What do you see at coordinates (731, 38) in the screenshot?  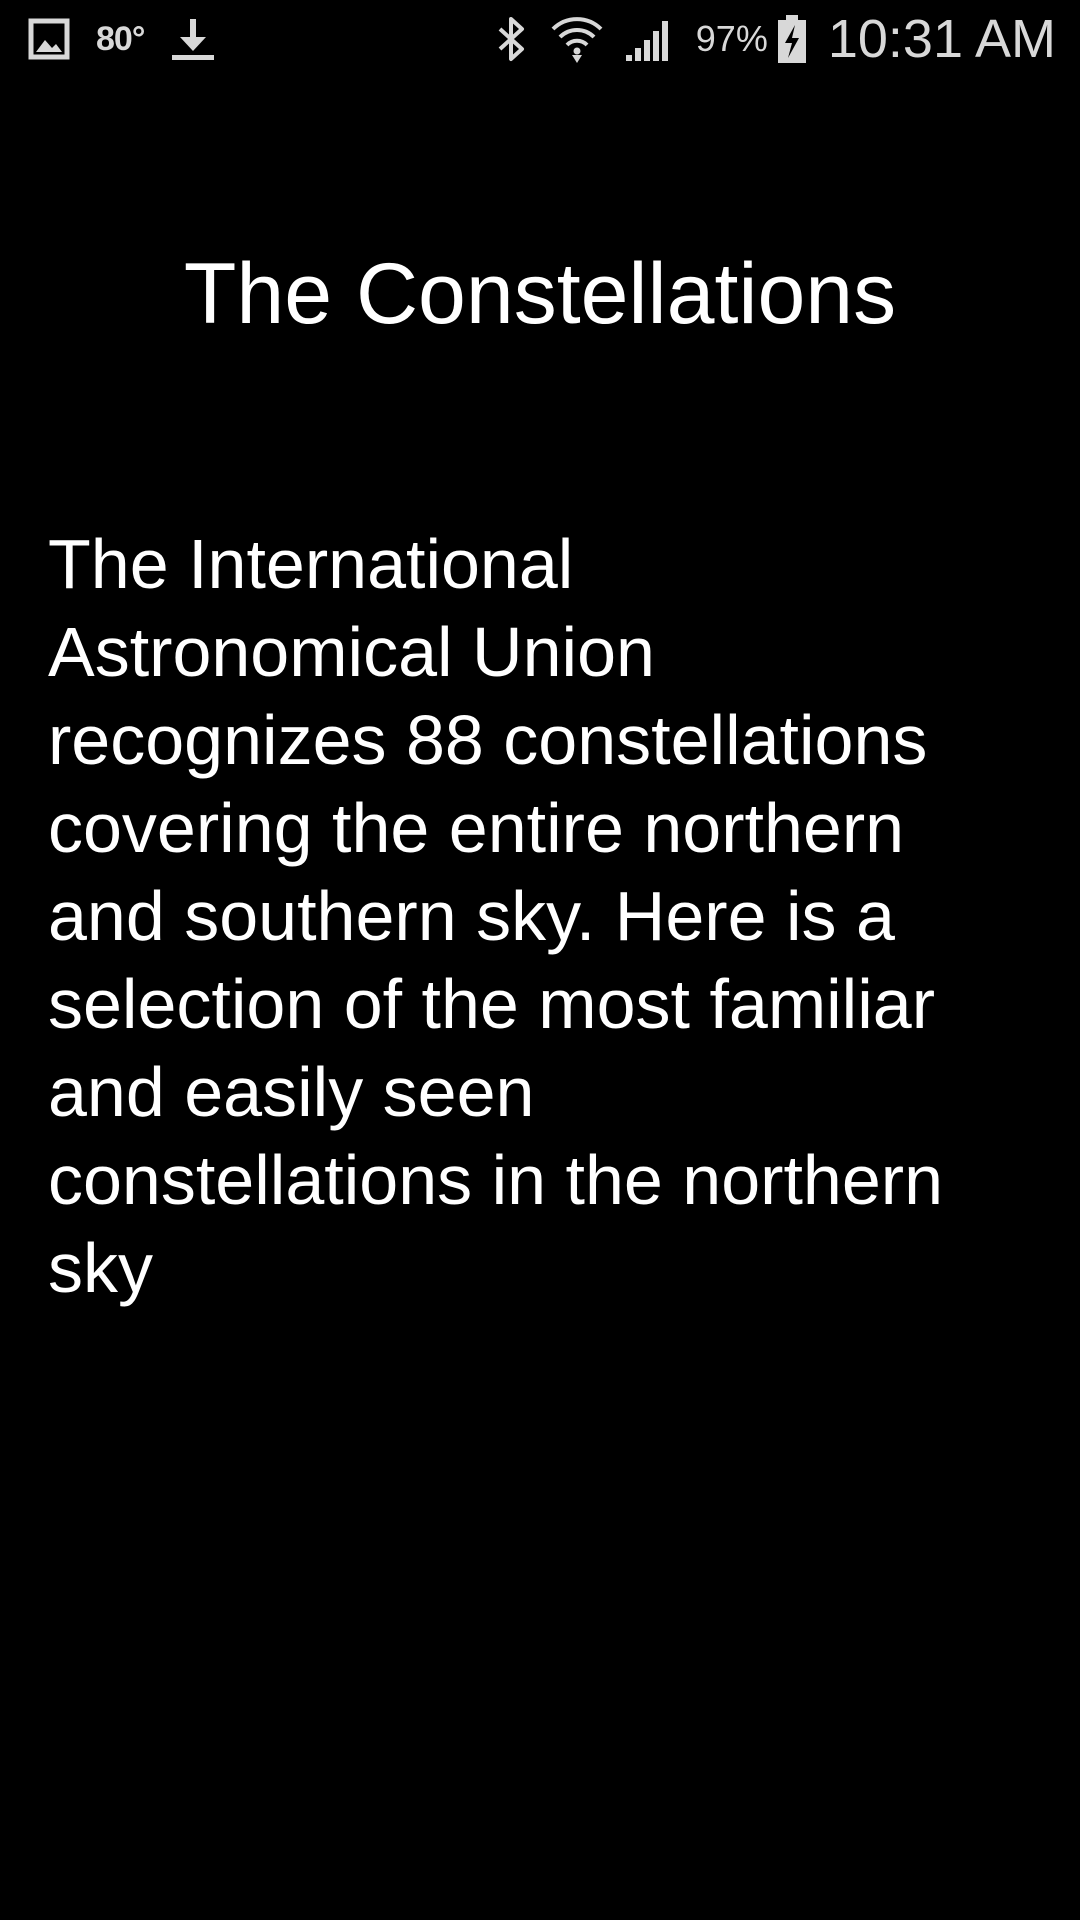 I see `battery-percent-text: 97%` at bounding box center [731, 38].